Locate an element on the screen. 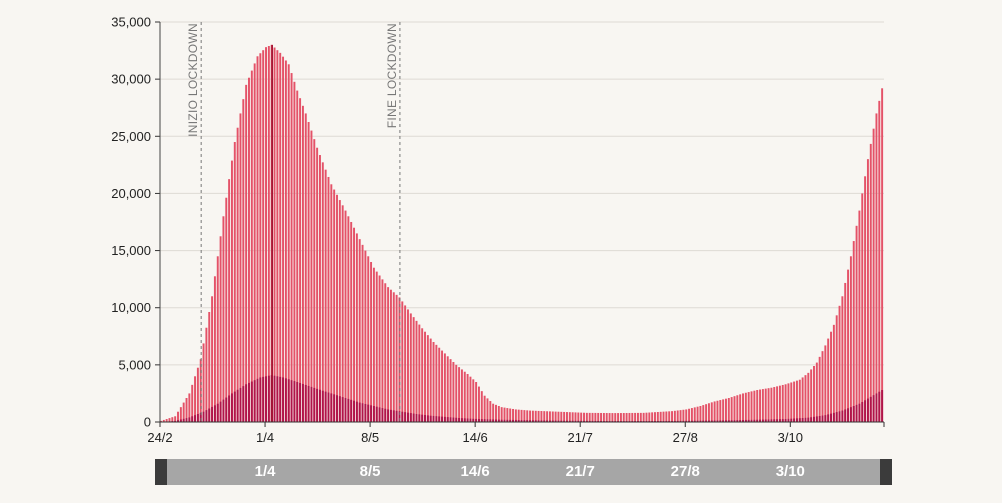 Image resolution: width=1002 pixels, height=503 pixels. slider-date-label: 8/5 is located at coordinates (370, 471).